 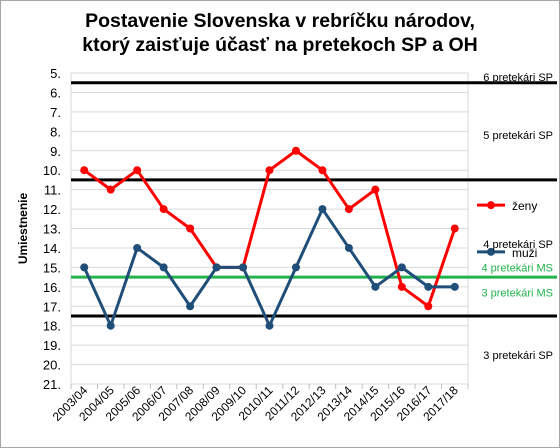 I want to click on zone-label: 3 pretekári MS, so click(x=517, y=294).